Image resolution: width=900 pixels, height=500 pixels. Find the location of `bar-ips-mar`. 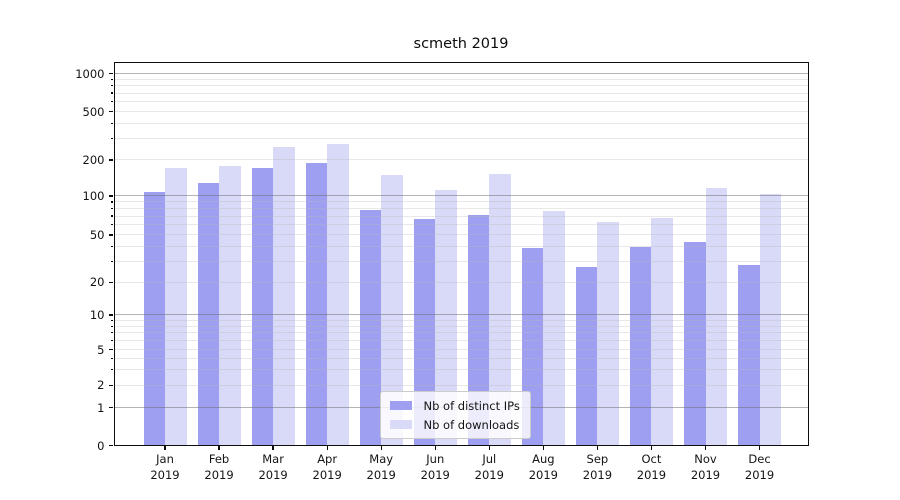

bar-ips-mar is located at coordinates (262, 306).